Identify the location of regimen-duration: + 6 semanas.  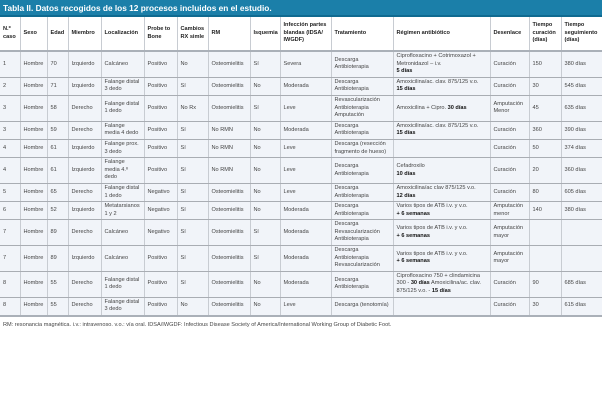
(413, 213).